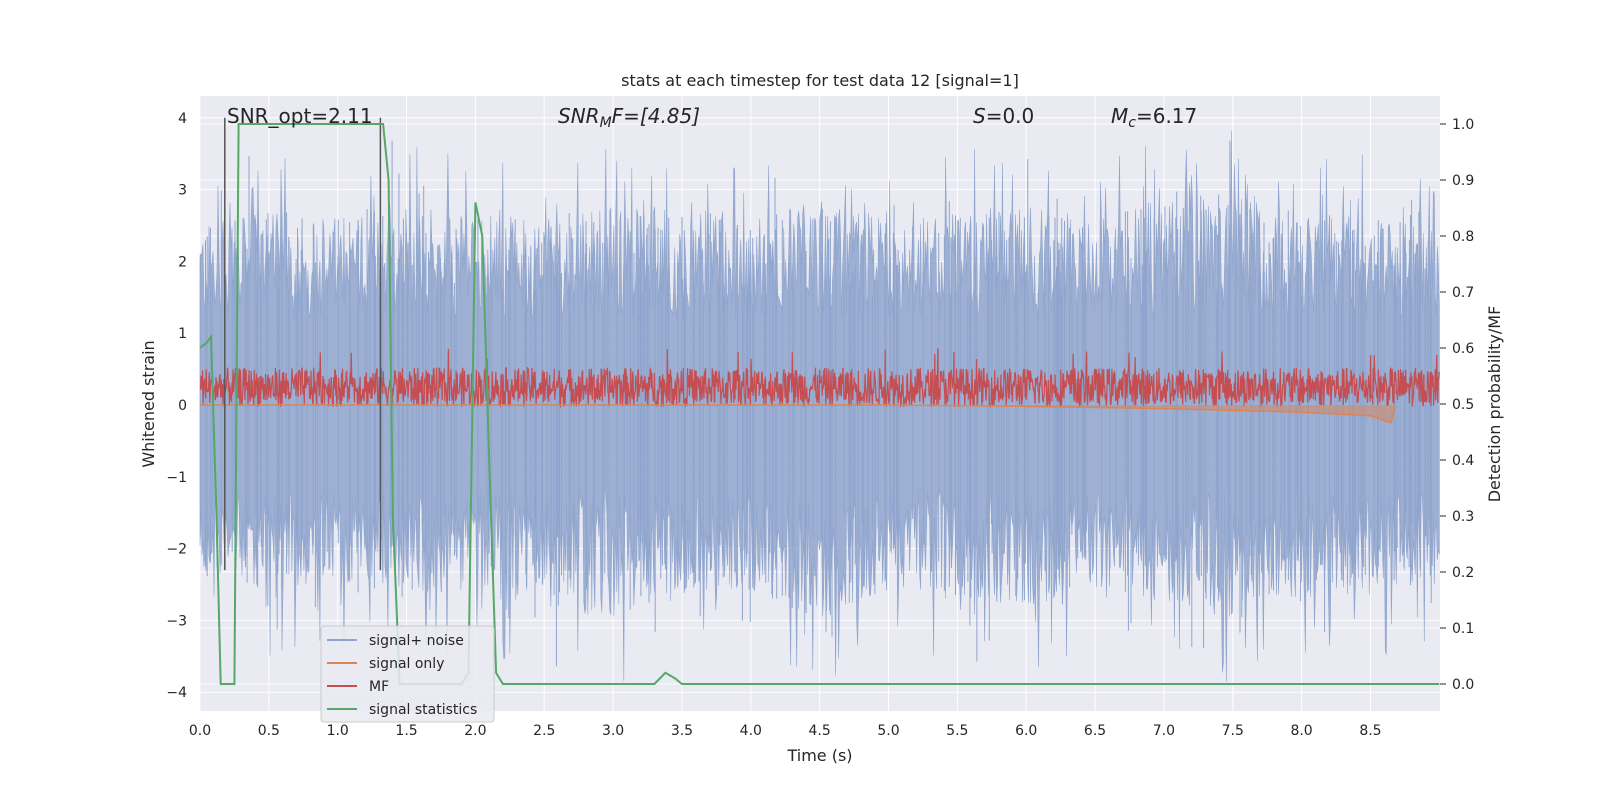 This screenshot has width=1600, height=800. Describe the element at coordinates (1463, 517) in the screenshot. I see `y-tick-right-label: 0.3` at that location.